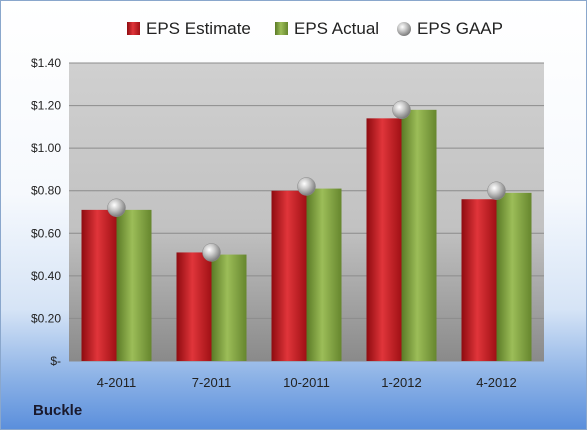 The image size is (587, 430). I want to click on y-tick-label: $1.00, so click(46, 148).